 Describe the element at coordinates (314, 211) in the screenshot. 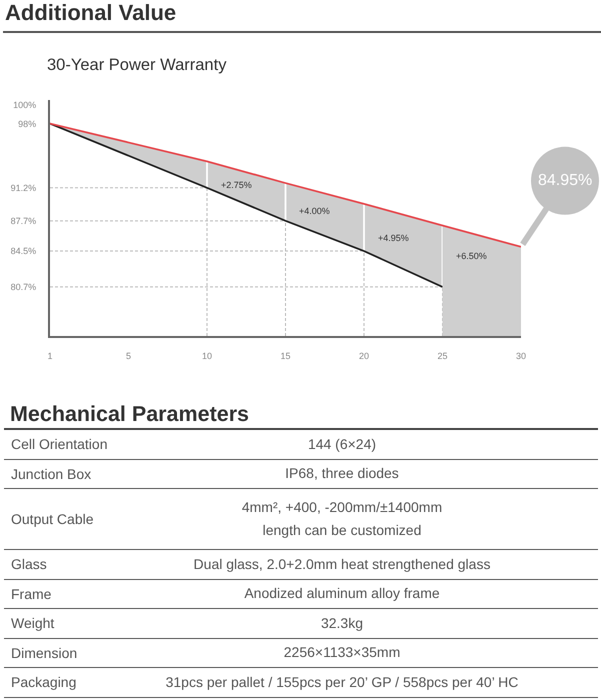

I see `annotation: +4.00%` at that location.